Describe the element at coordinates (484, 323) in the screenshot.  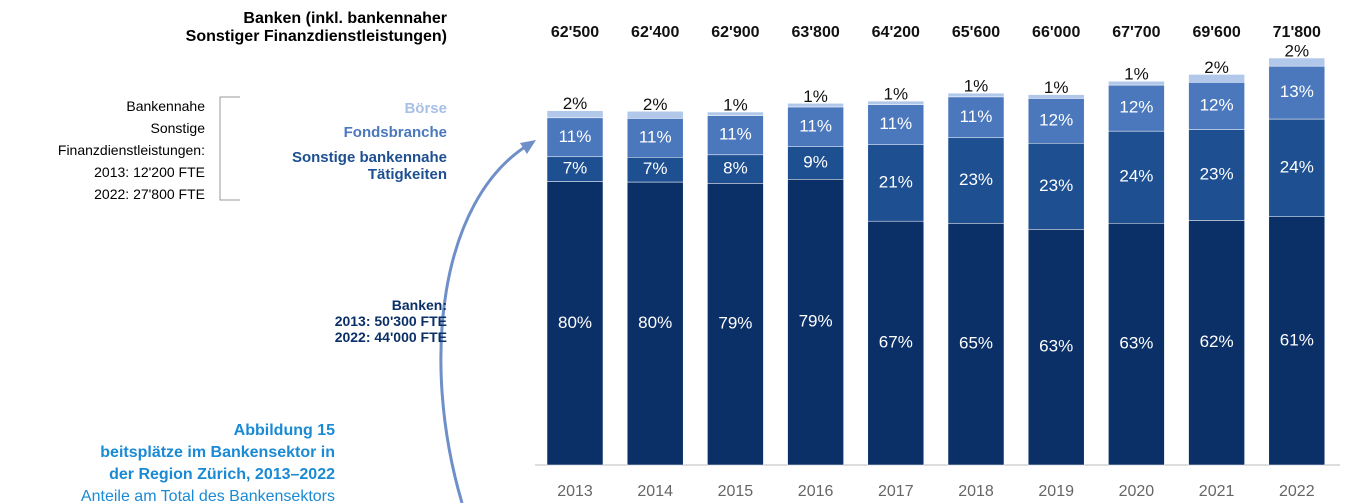
I see `arrow` at that location.